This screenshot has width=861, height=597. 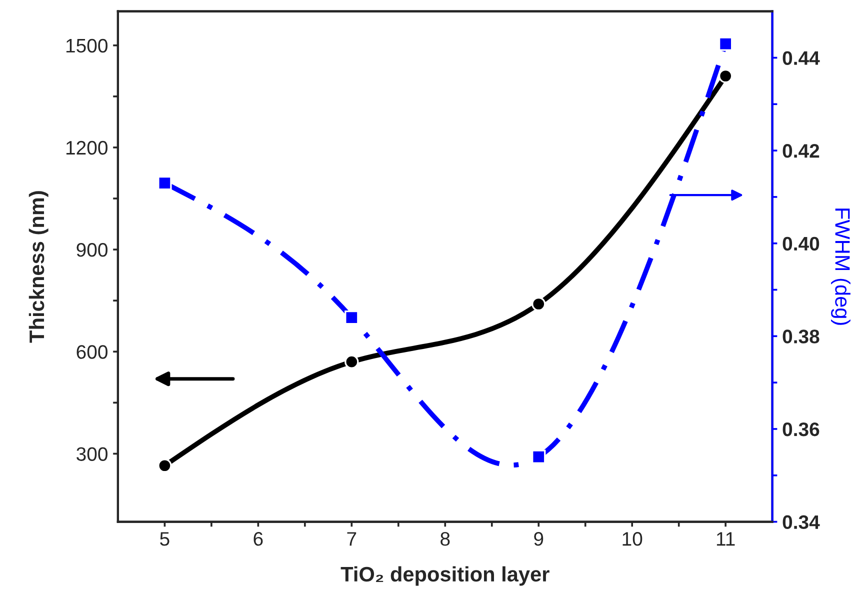 What do you see at coordinates (801, 58) in the screenshot?
I see `y2-tick-label: 0.44` at bounding box center [801, 58].